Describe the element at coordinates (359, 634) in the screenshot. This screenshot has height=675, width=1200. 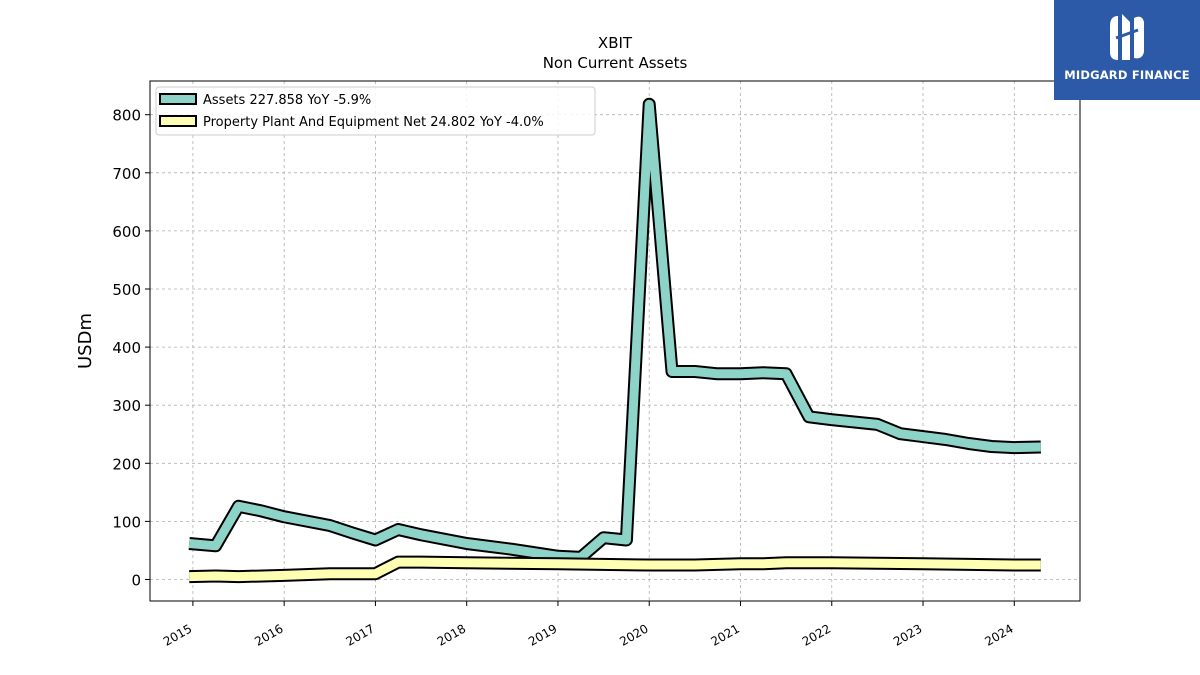
I see `x-tick-label: 2017` at that location.